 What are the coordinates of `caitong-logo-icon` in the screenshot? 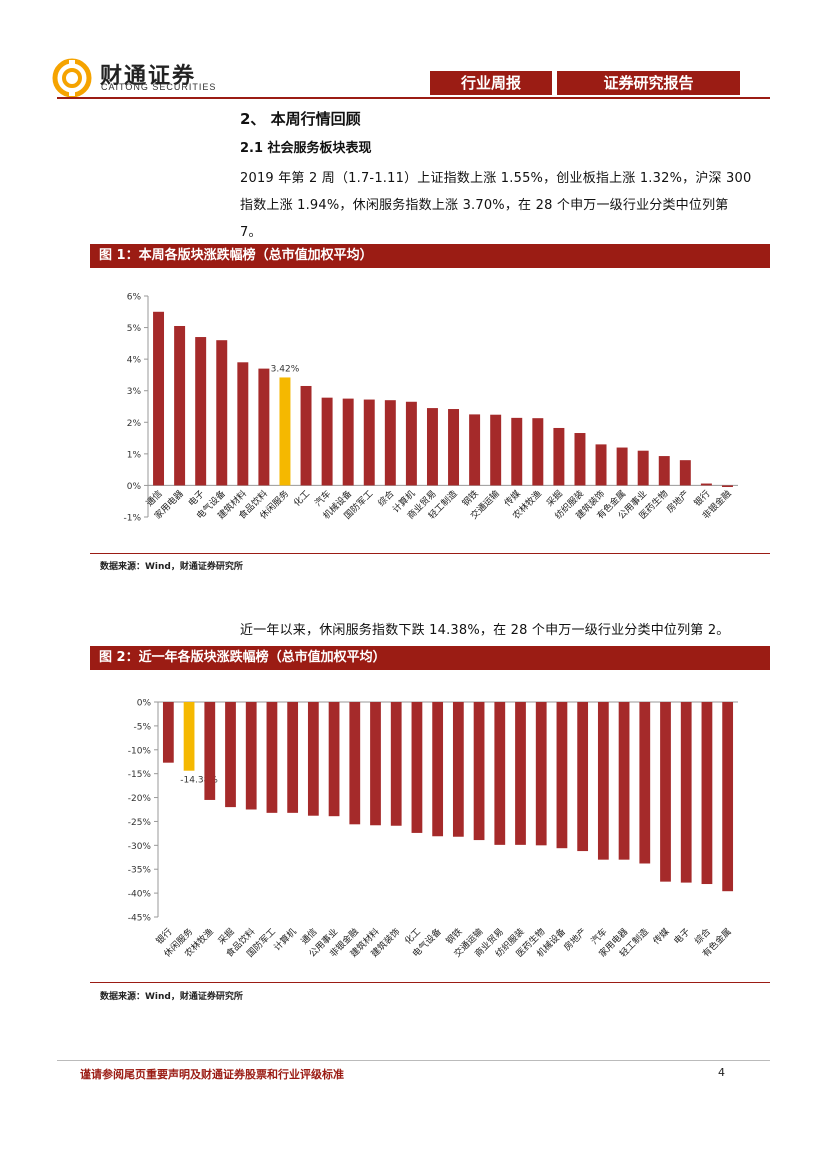 It's located at (72, 78).